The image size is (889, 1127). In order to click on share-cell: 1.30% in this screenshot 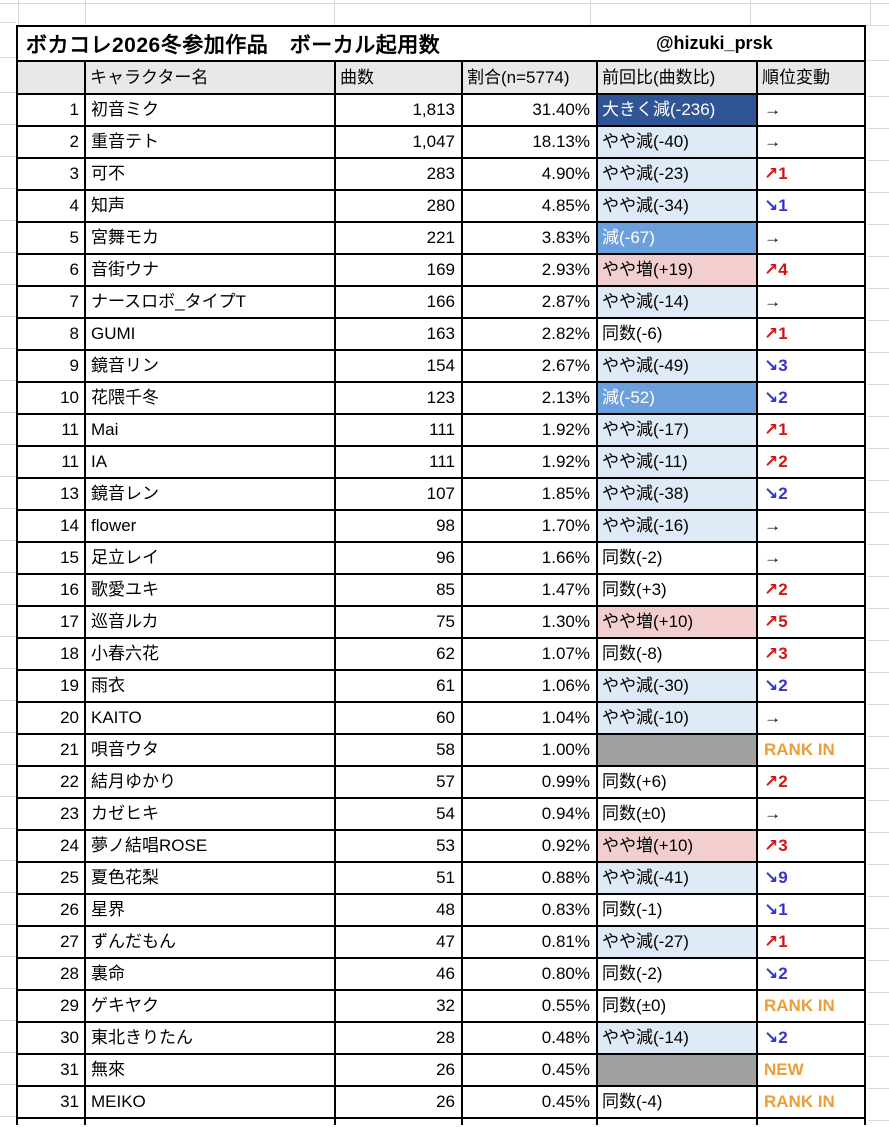, I will do `click(530, 622)`.